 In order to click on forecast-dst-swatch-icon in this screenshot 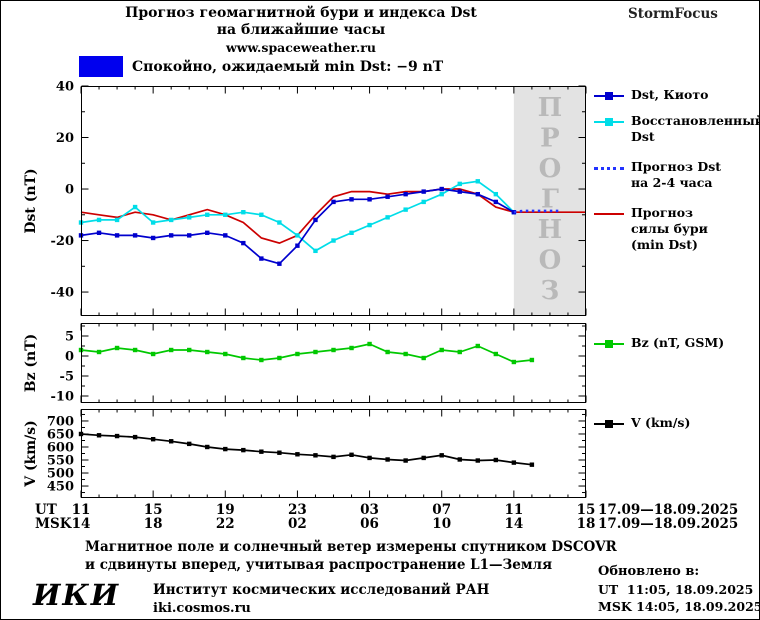, I will do `click(609, 168)`.